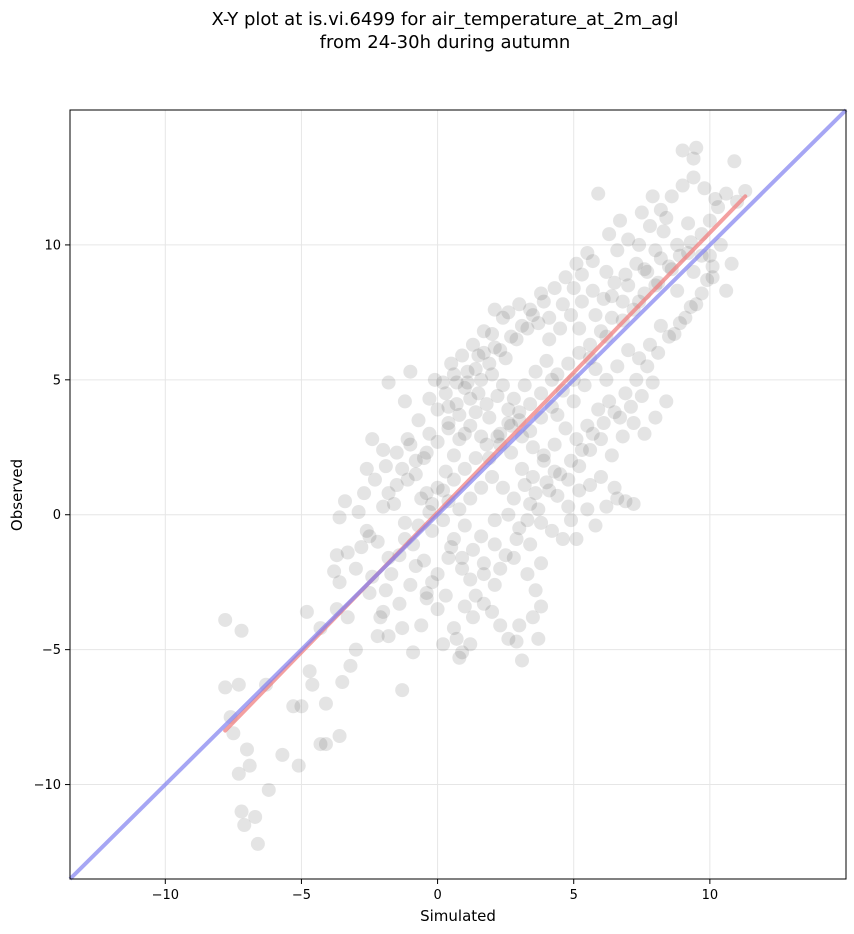  Describe the element at coordinates (52, 515) in the screenshot. I see `y-axis-ticks: −10 −5 0 5 10` at that location.